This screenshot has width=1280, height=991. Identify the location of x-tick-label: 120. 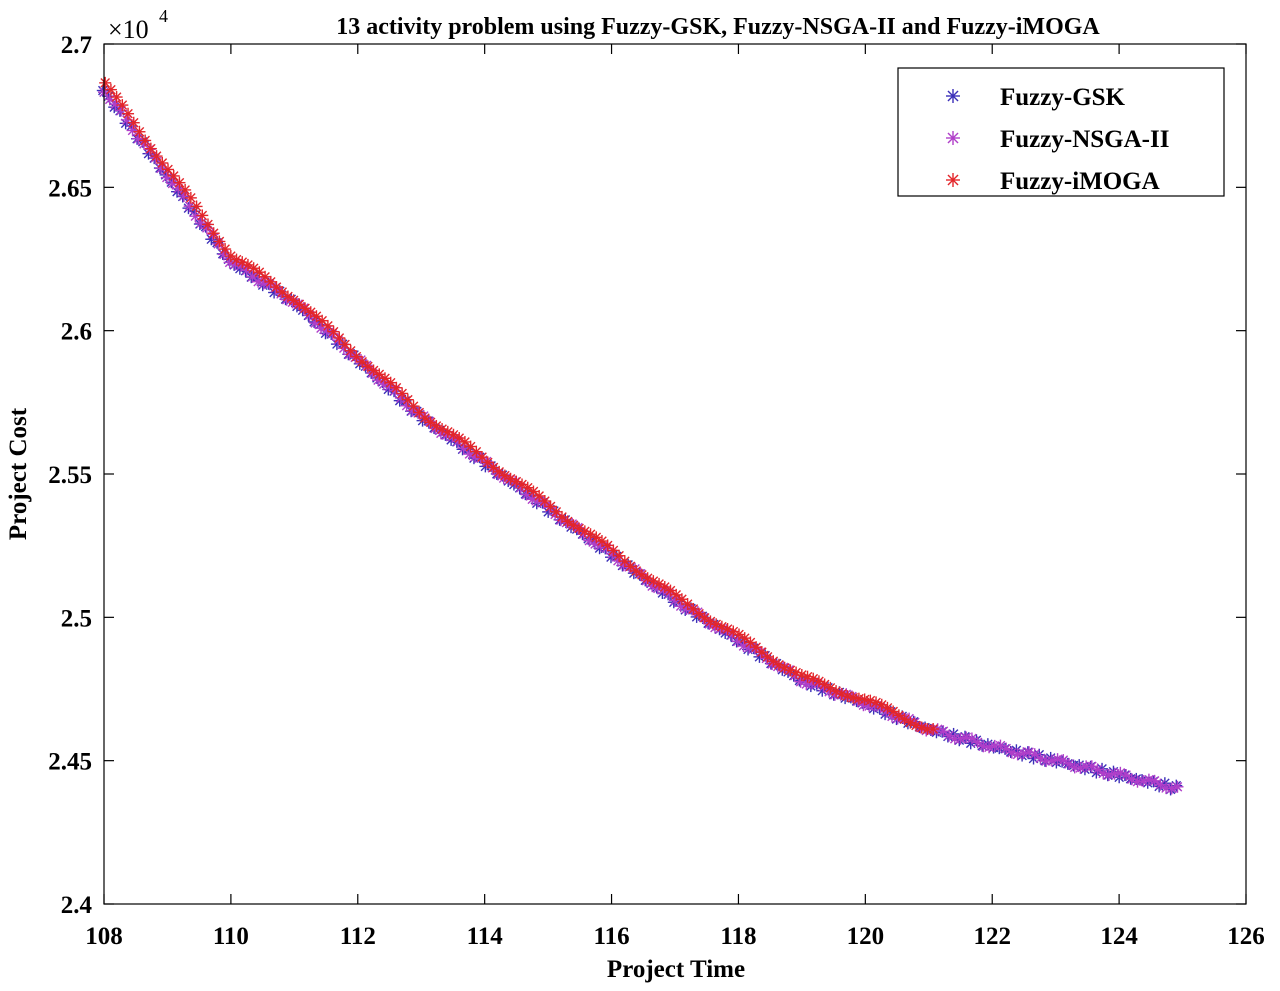
(866, 936).